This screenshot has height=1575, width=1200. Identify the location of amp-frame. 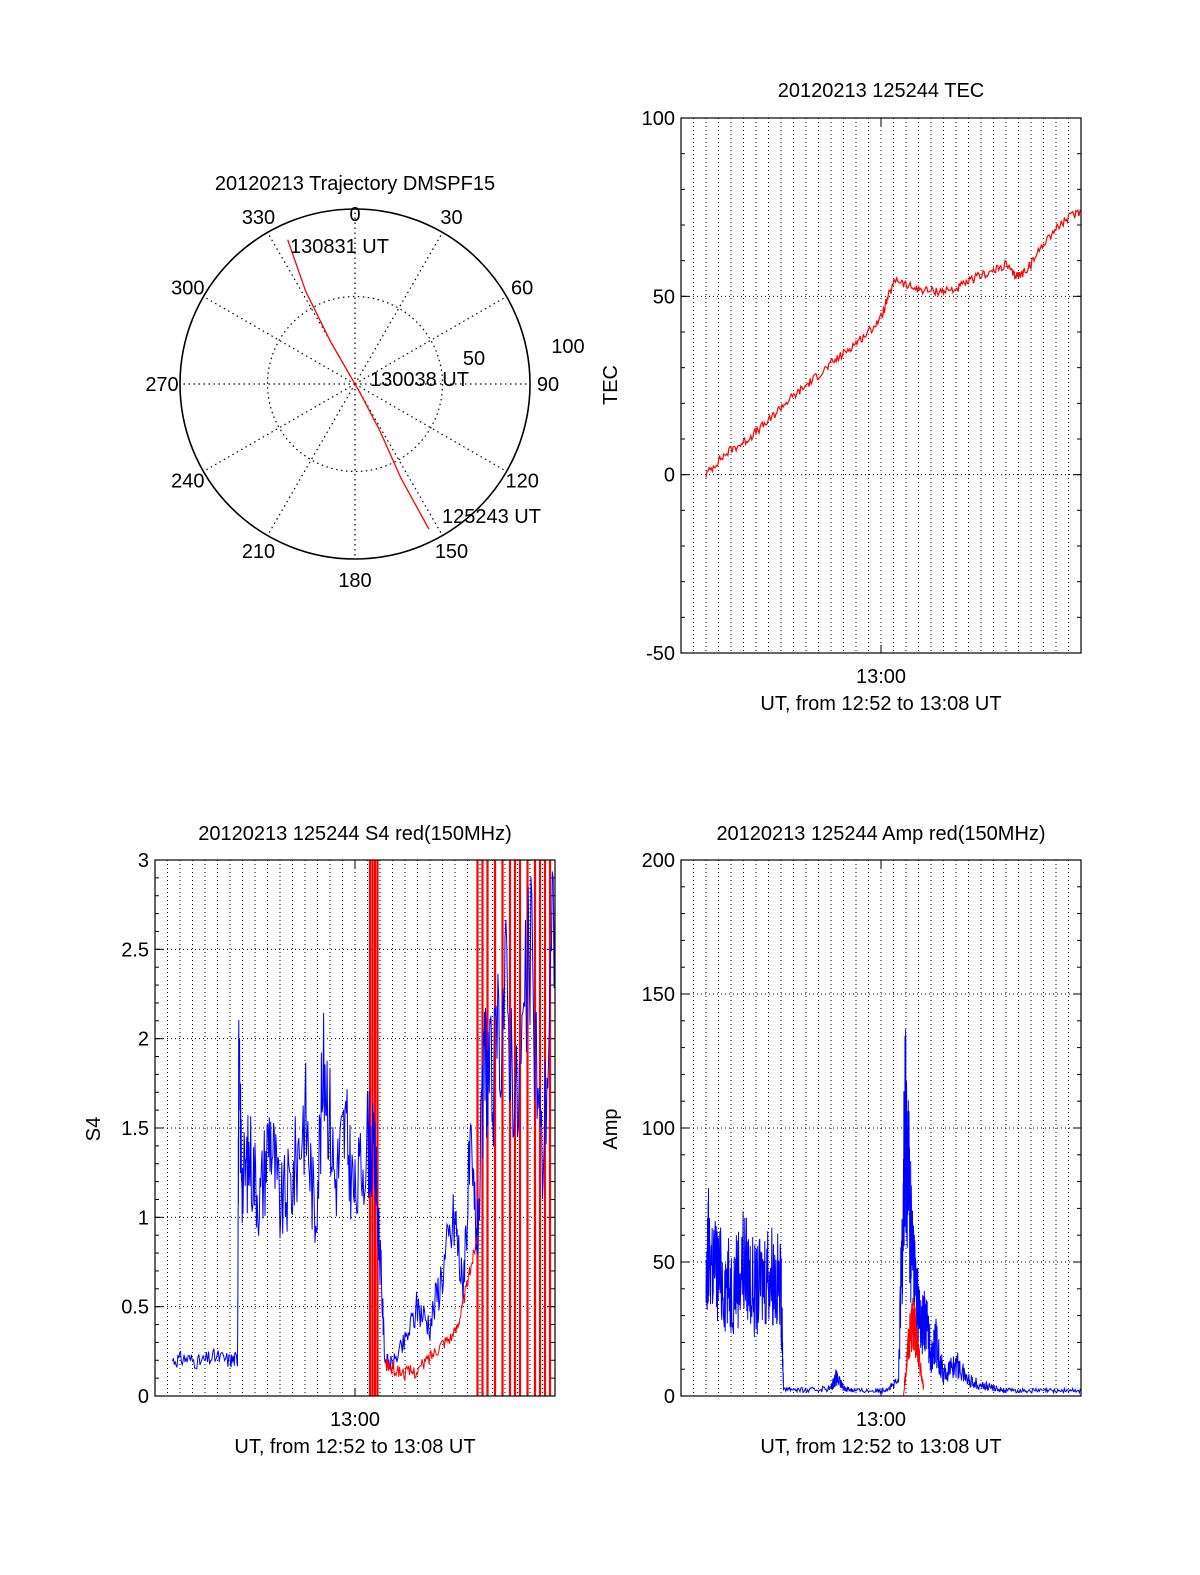
(881, 1128).